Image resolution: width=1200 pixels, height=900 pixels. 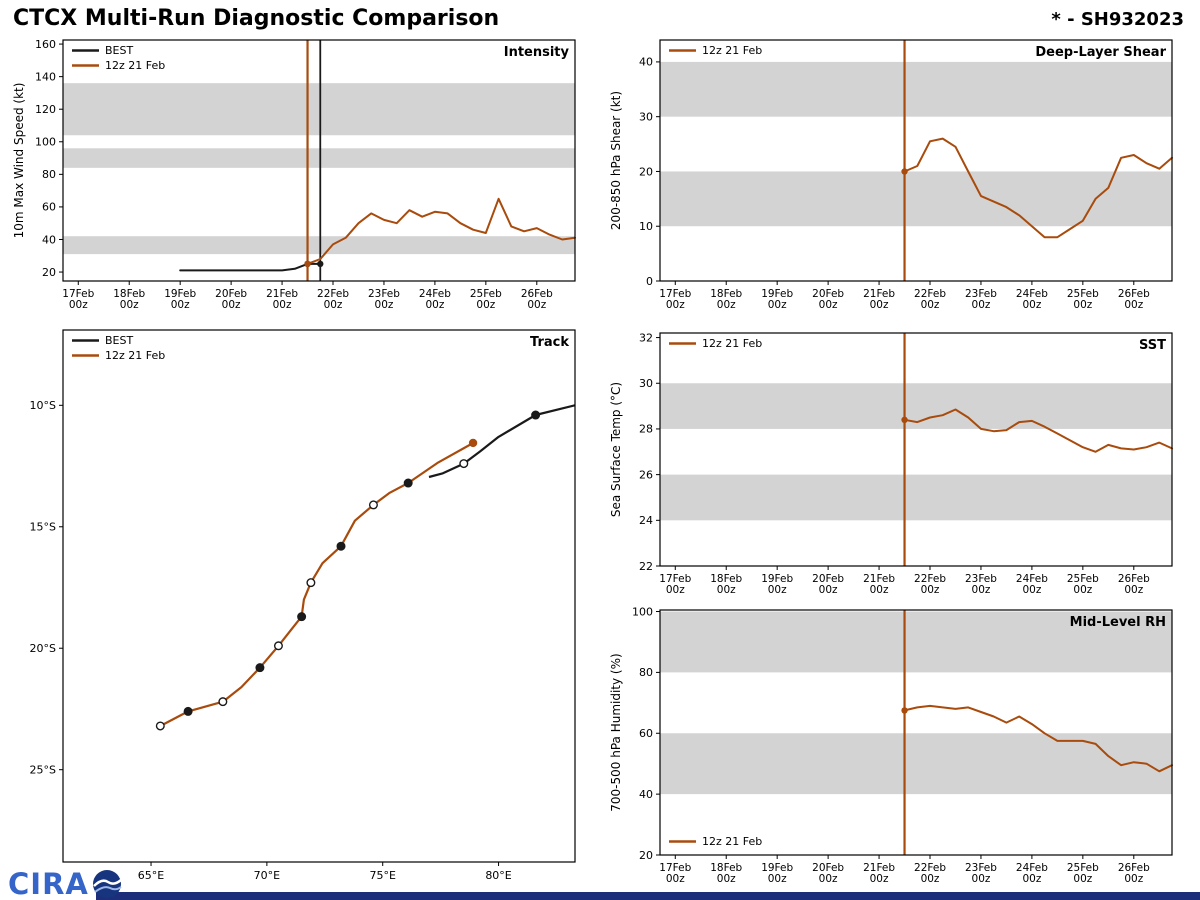 What do you see at coordinates (307, 264) in the screenshot?
I see `intensity-dot-model` at bounding box center [307, 264].